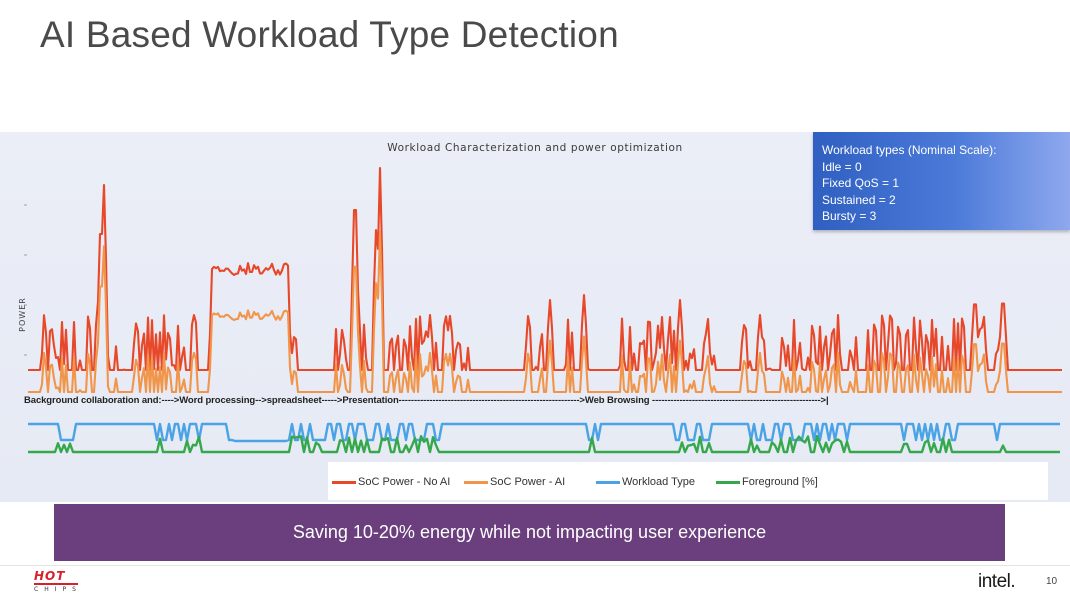  What do you see at coordinates (997, 581) in the screenshot?
I see `intel-logo: intel.` at bounding box center [997, 581].